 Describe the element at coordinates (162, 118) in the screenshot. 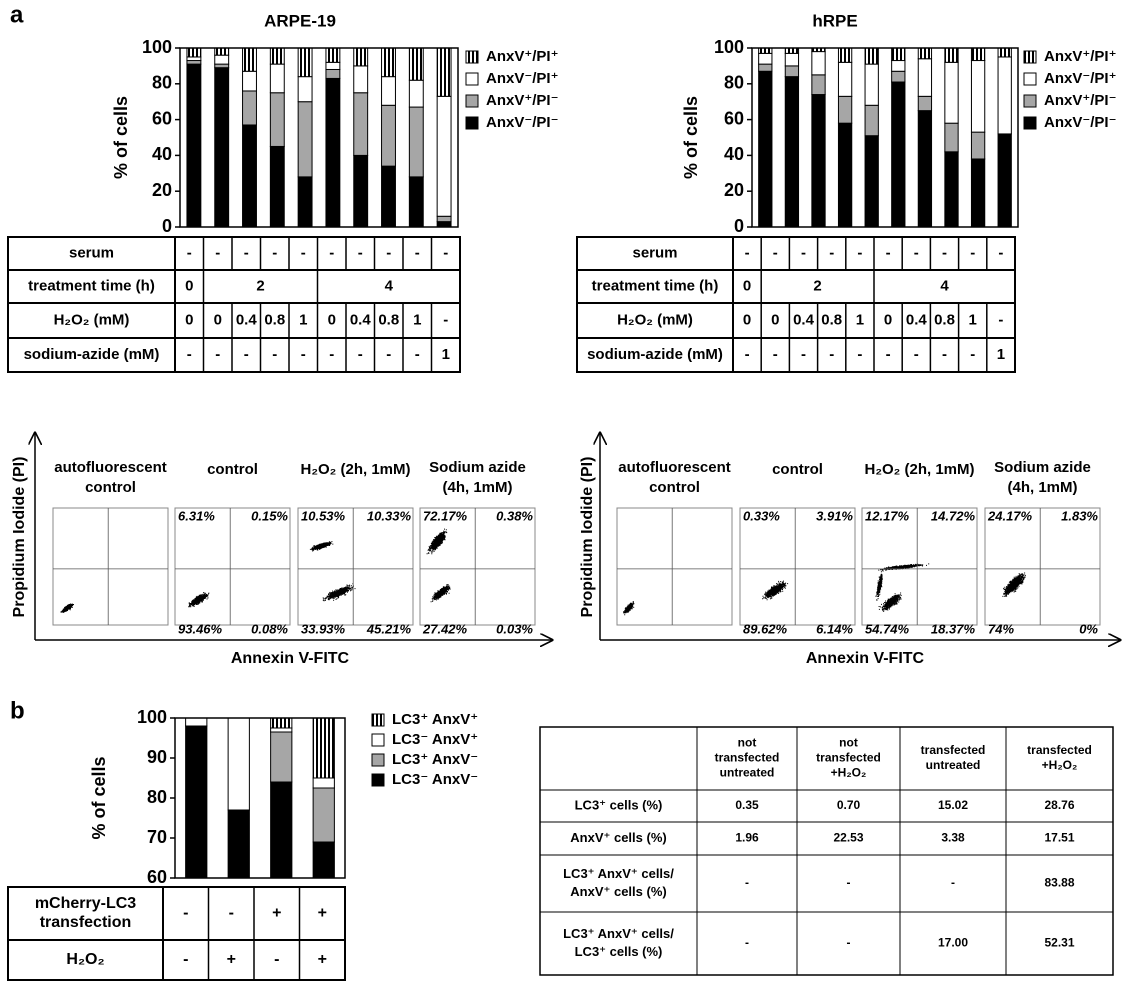

I see `y-tick-label: 60` at that location.